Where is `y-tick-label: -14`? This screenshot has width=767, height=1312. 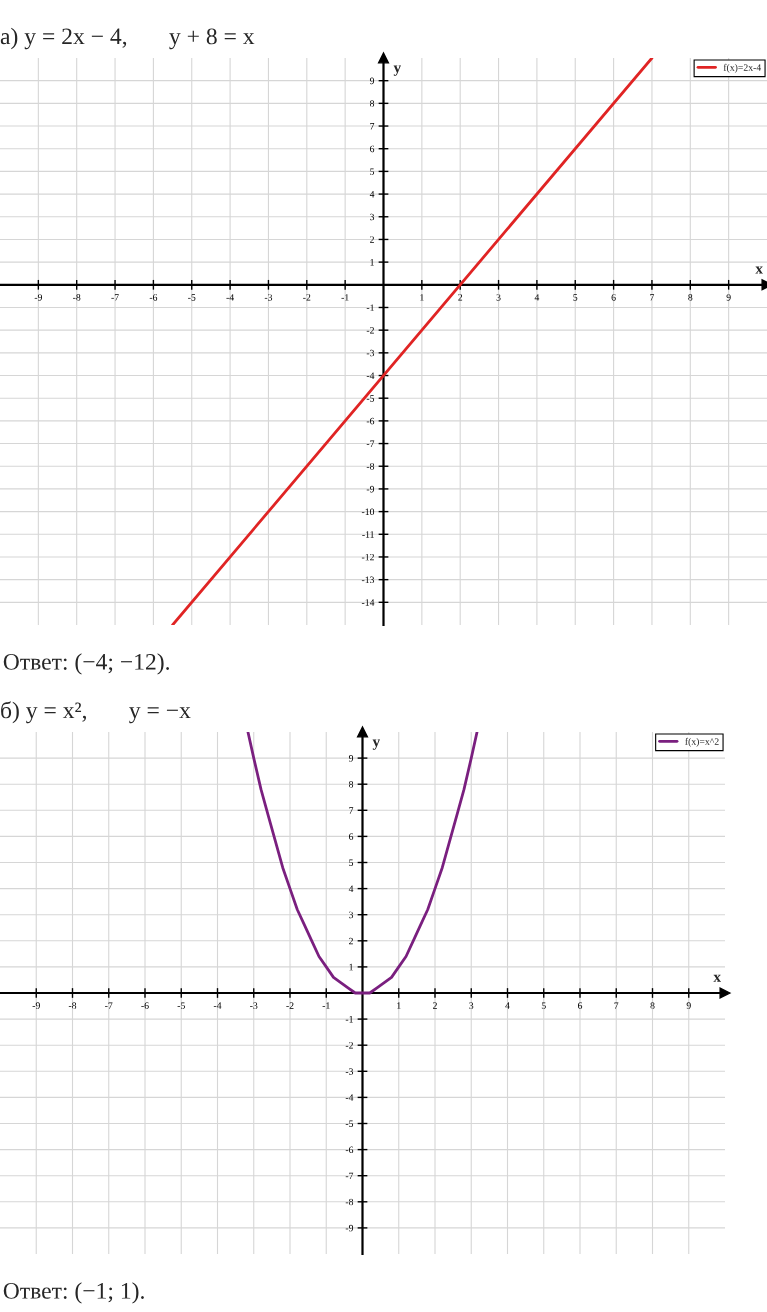 y-tick-label: -14 is located at coordinates (368, 602).